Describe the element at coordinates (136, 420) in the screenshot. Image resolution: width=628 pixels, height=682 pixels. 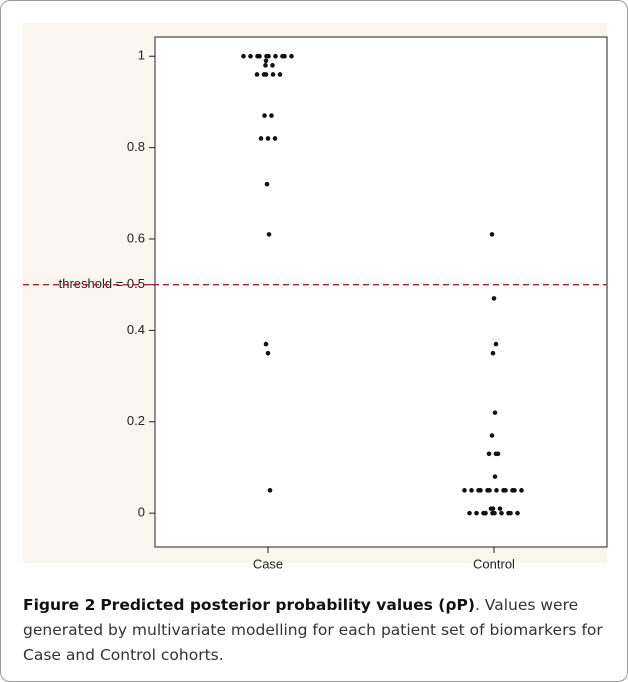
I see `y-tick-label: 0.2` at that location.